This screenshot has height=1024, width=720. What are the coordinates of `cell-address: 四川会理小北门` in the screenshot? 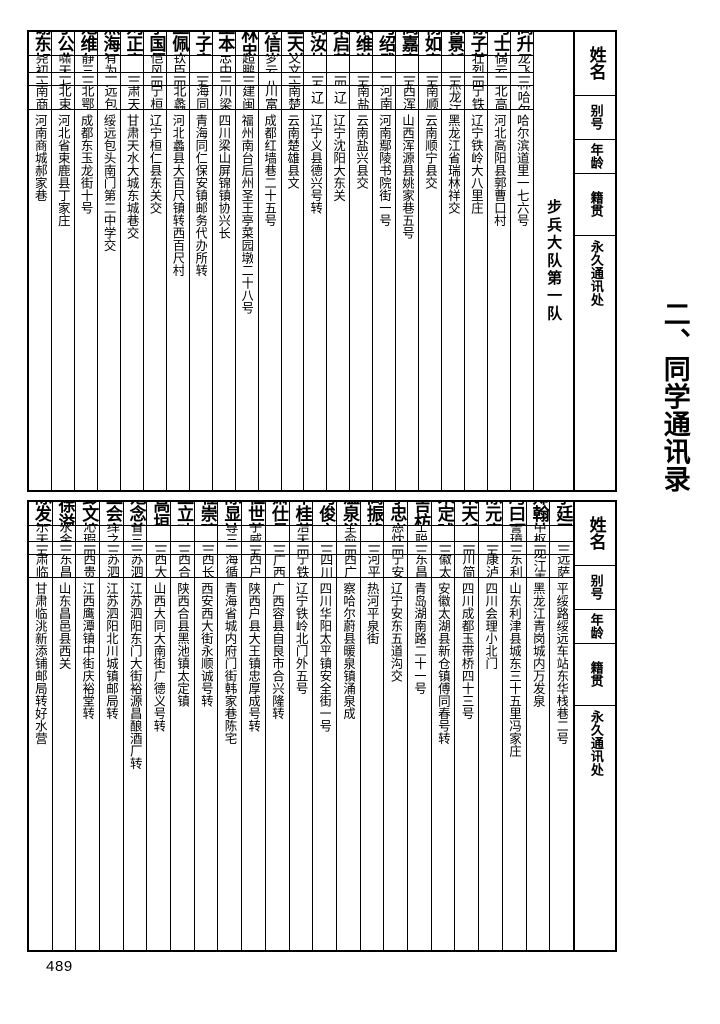 It's located at (490, 764).